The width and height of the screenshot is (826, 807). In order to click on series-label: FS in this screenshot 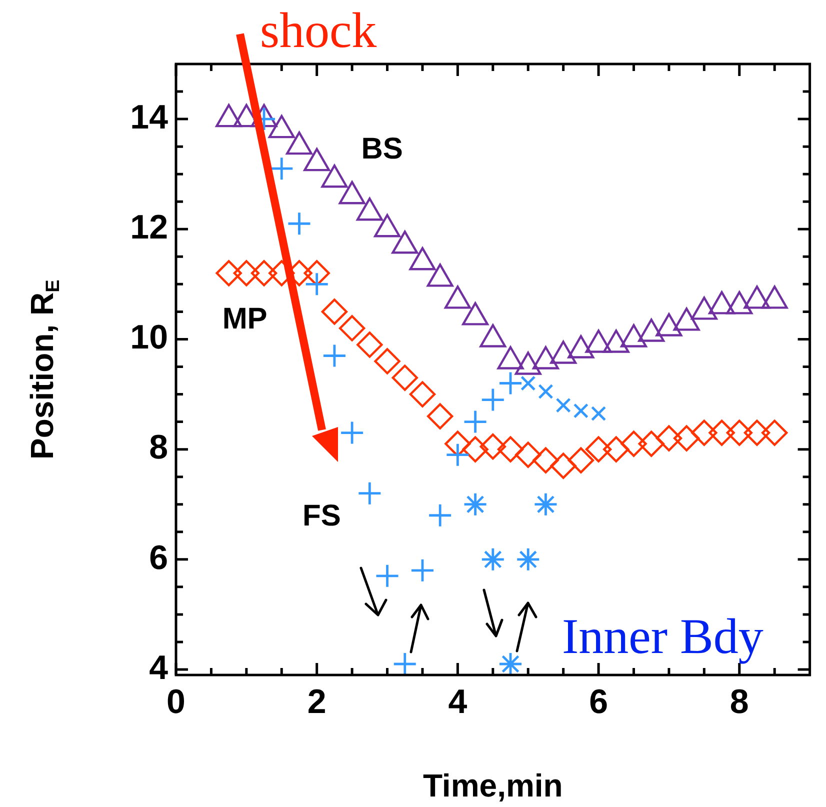, I will do `click(321, 516)`.